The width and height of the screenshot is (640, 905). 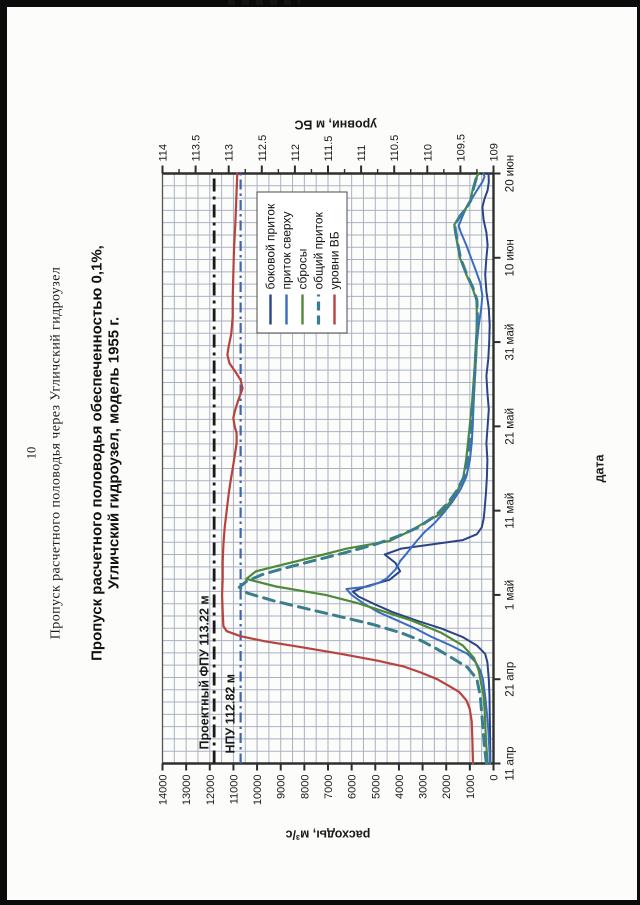 I want to click on x-axis-title: дата, so click(x=599, y=468).